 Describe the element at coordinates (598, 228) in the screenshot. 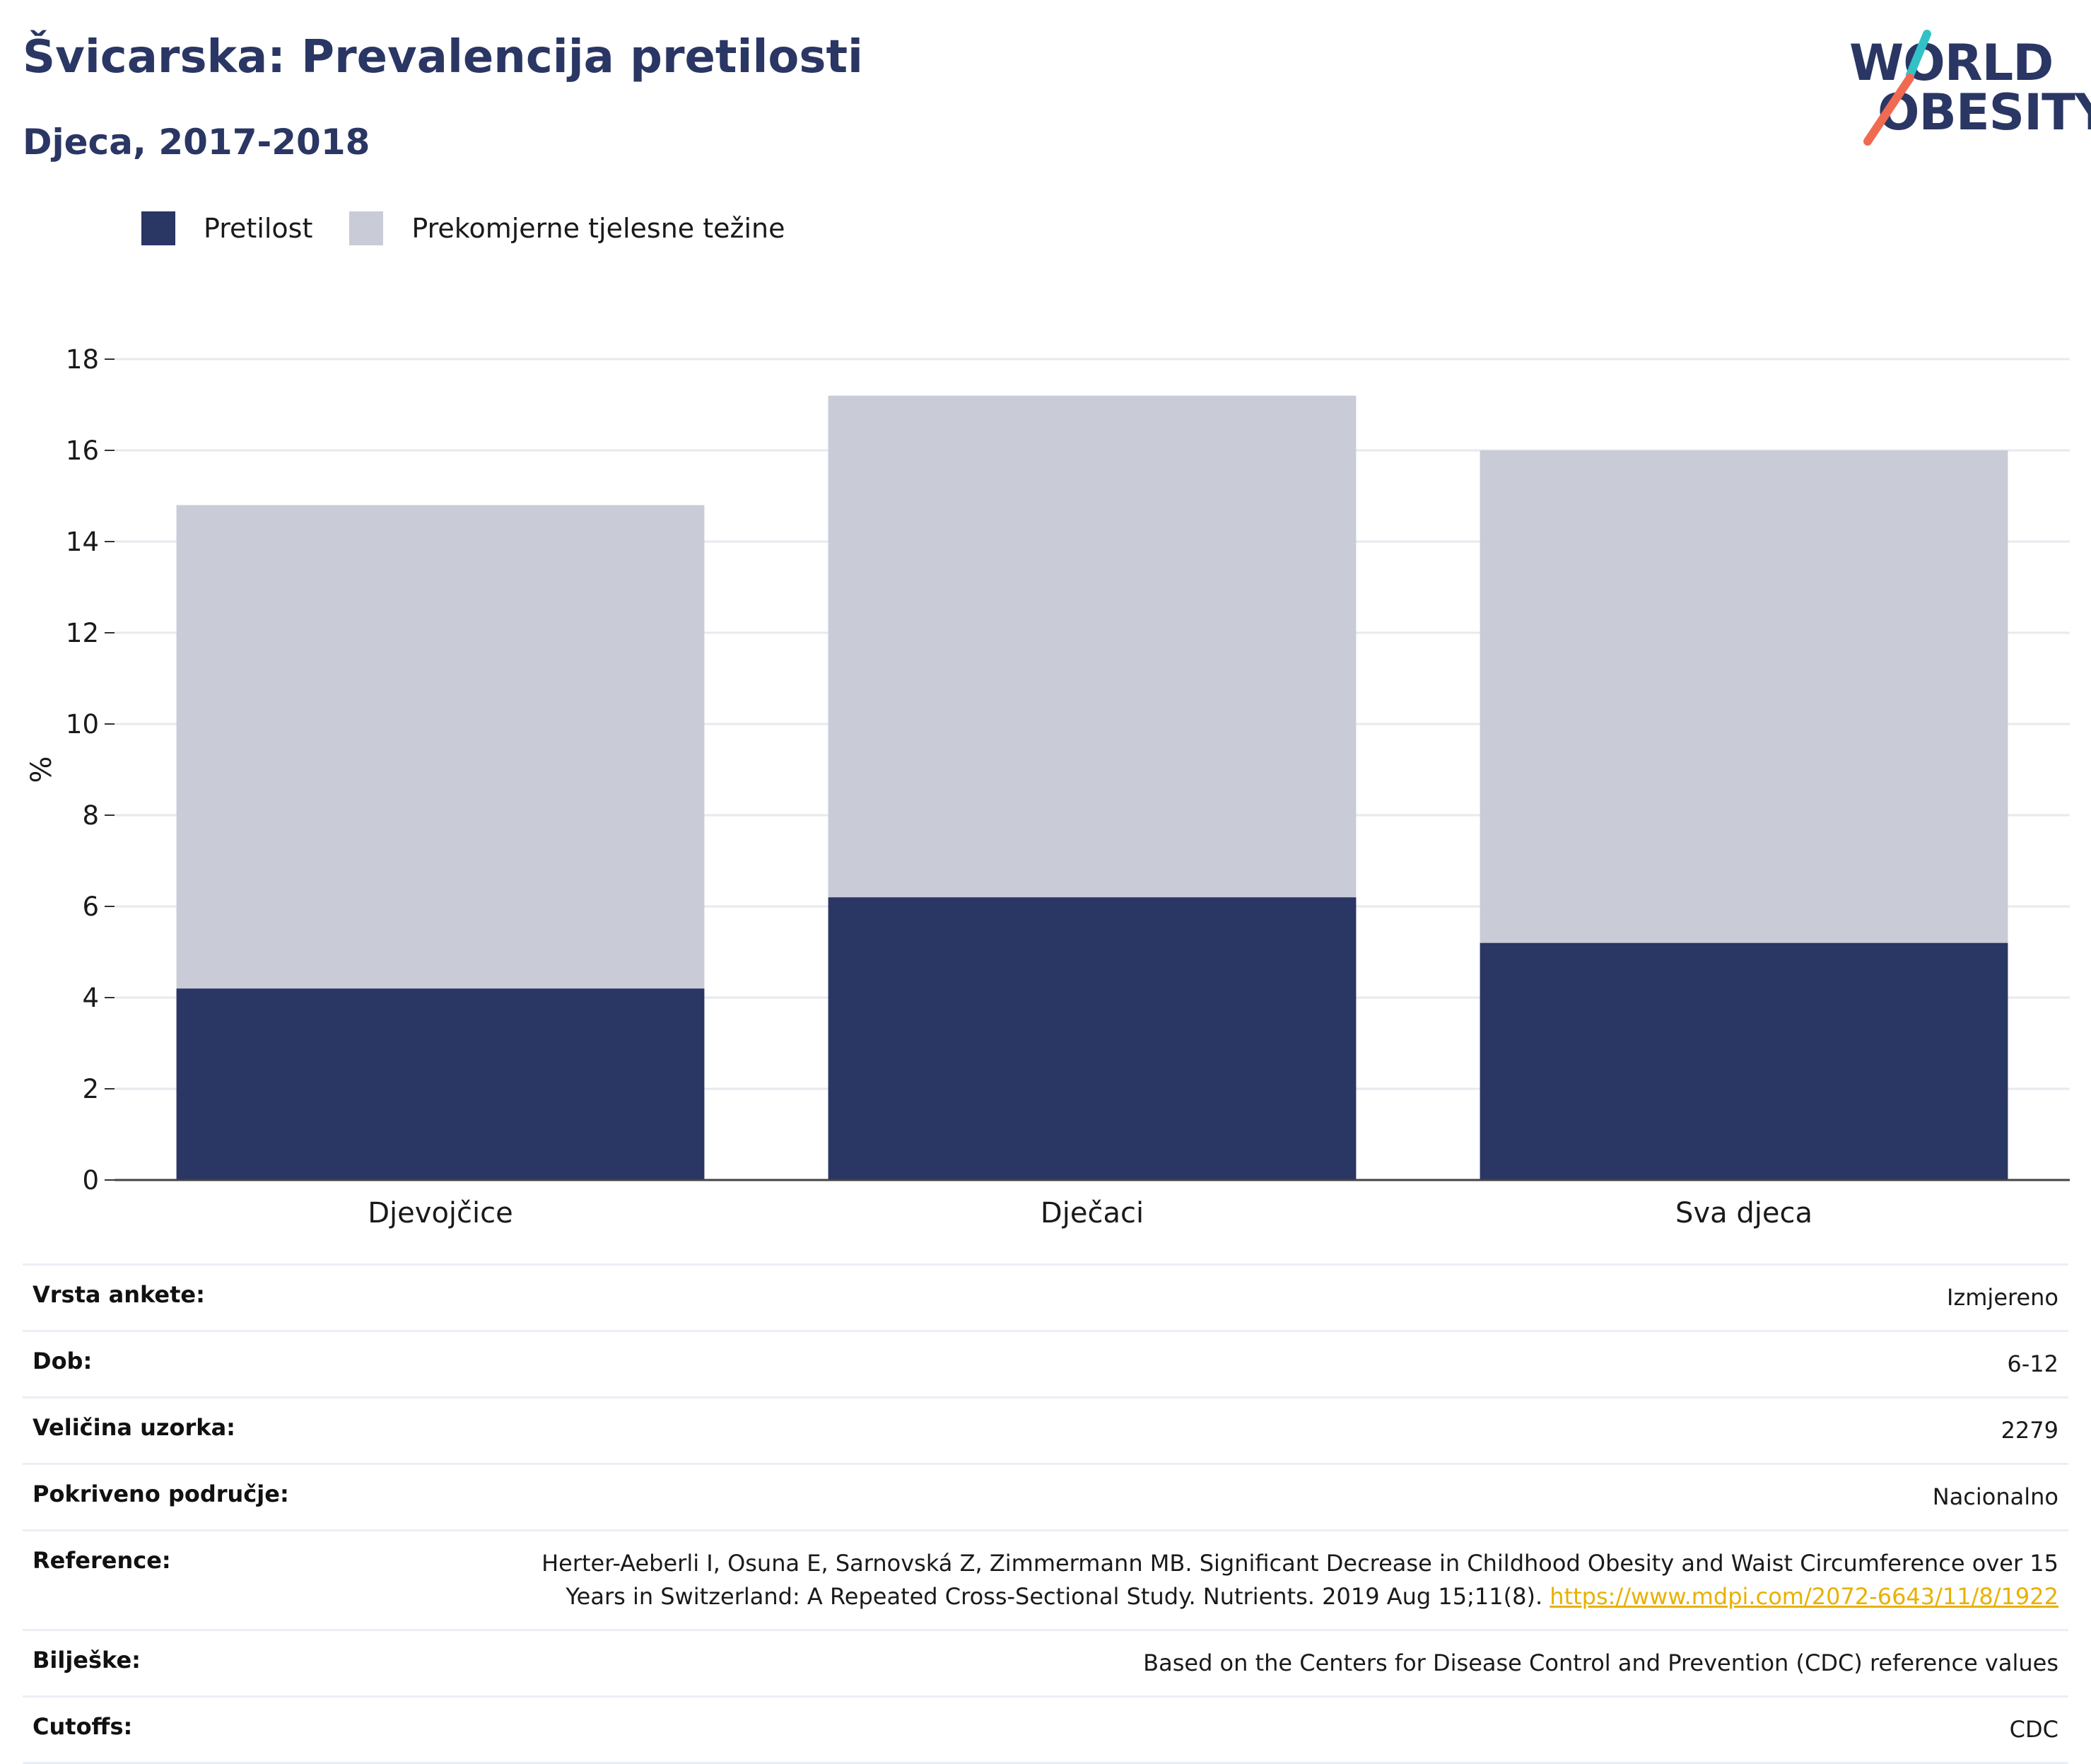

I see `legend-label-overweight: Prekomjerne tjelesne težine` at that location.